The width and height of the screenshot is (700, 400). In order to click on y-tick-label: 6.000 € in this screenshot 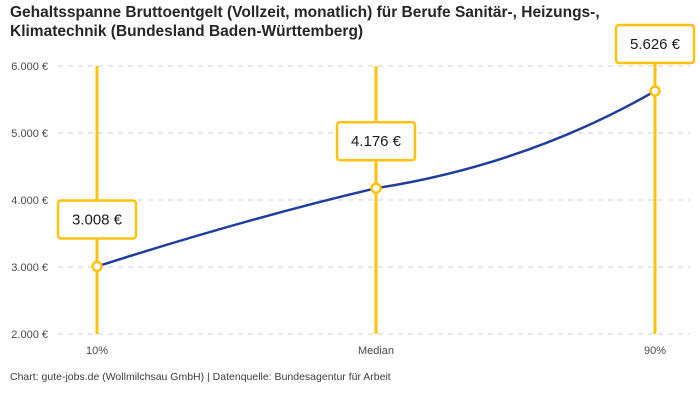, I will do `click(29, 67)`.